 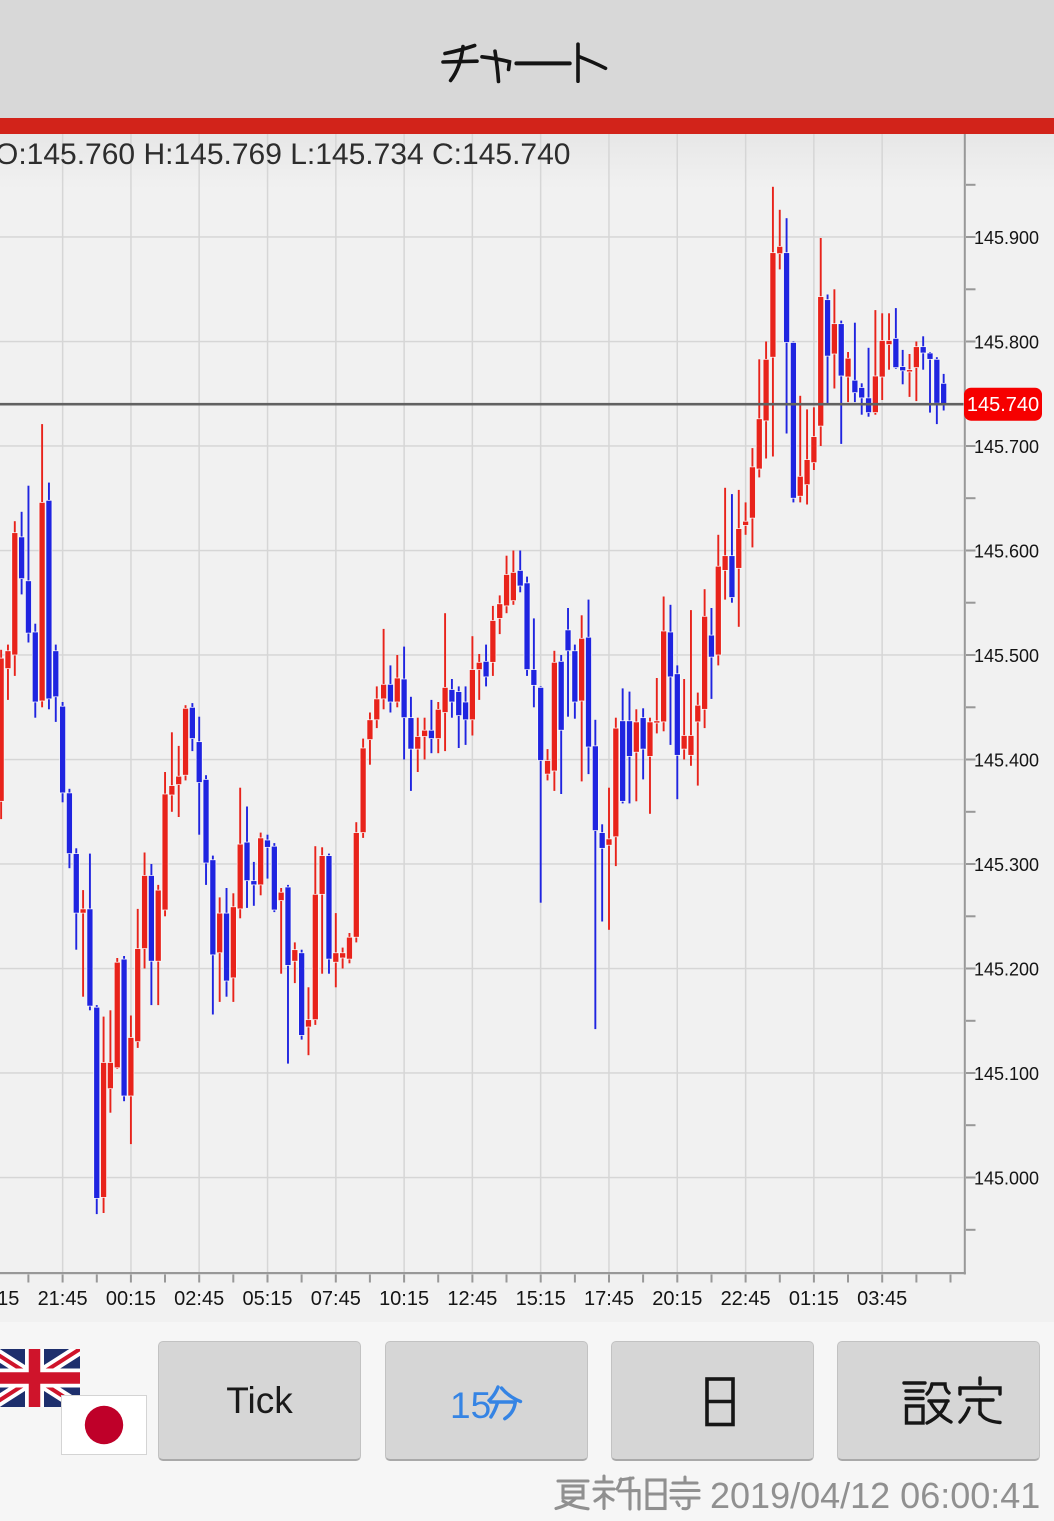 What do you see at coordinates (472, 1299) in the screenshot?
I see `svg-text: 12:45` at bounding box center [472, 1299].